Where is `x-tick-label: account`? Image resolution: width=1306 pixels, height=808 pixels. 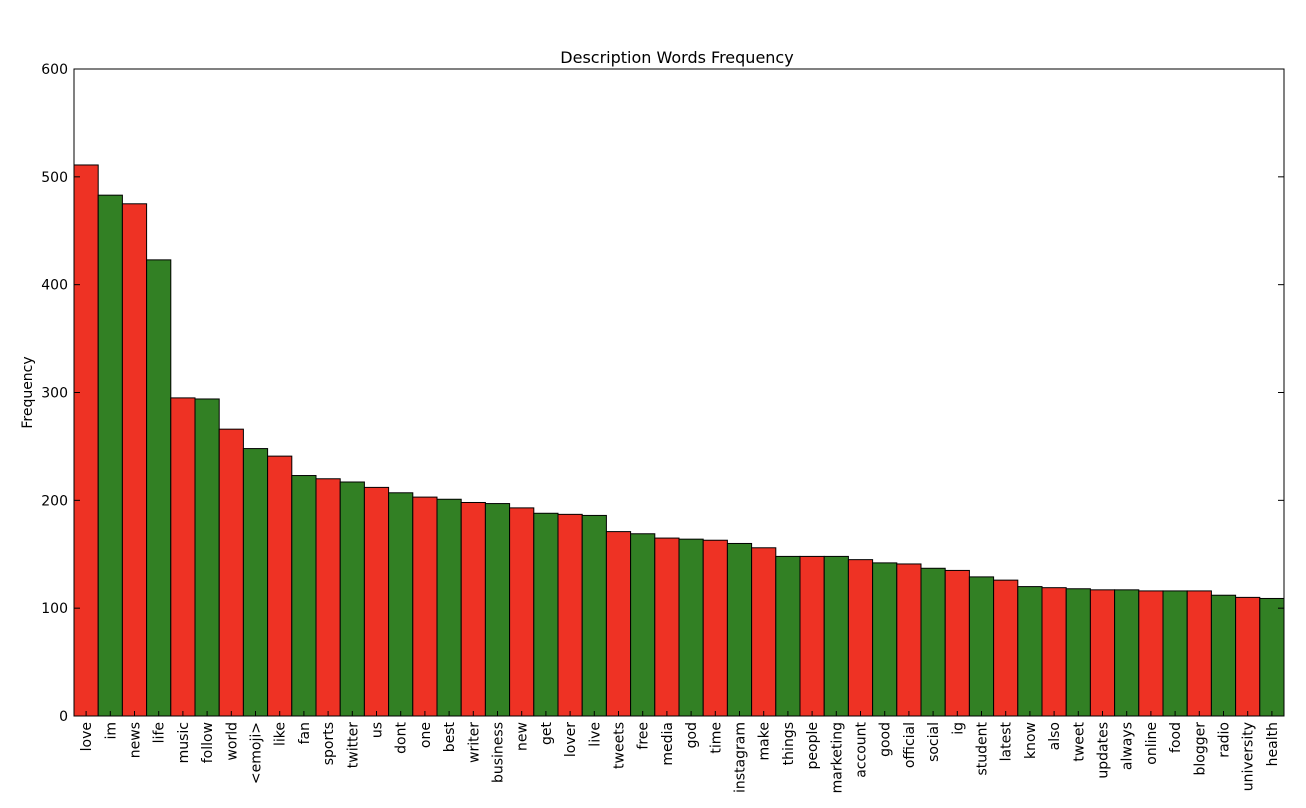 x-tick-label: account is located at coordinates (862, 749).